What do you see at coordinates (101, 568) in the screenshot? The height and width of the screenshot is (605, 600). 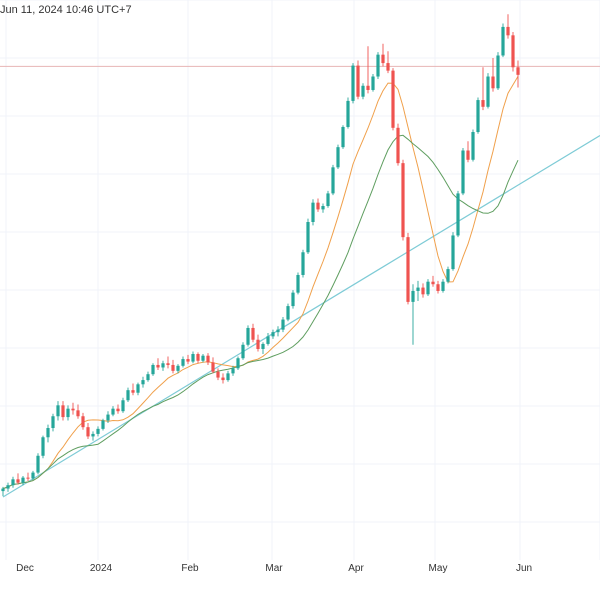 I see `x-tick-label: 2024` at bounding box center [101, 568].